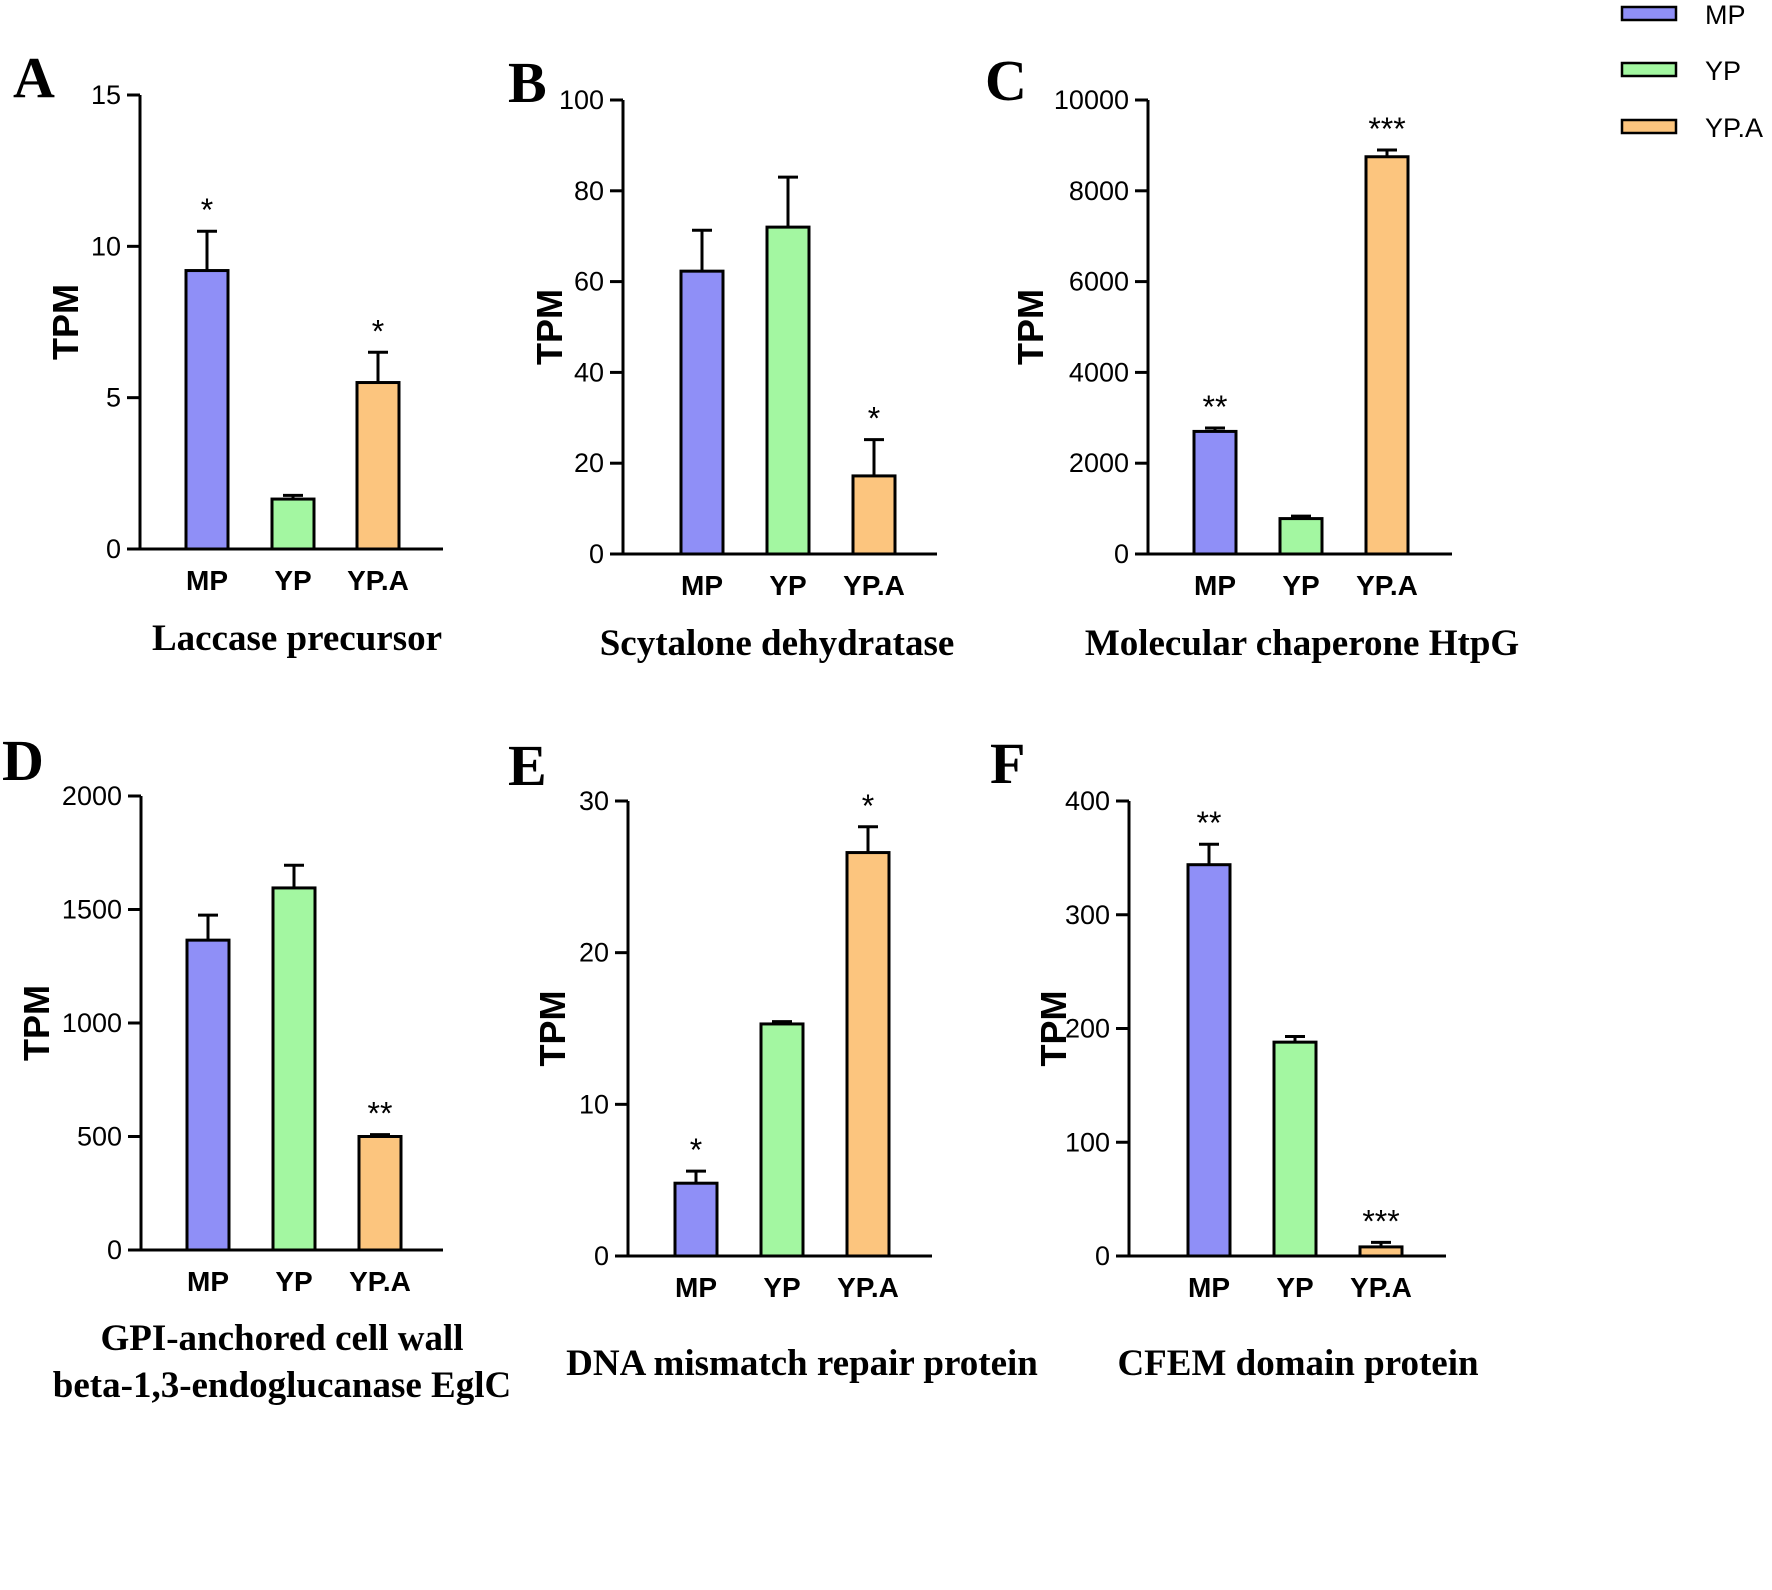  Describe the element at coordinates (113, 398) in the screenshot. I see `y-tick-label: 5` at that location.